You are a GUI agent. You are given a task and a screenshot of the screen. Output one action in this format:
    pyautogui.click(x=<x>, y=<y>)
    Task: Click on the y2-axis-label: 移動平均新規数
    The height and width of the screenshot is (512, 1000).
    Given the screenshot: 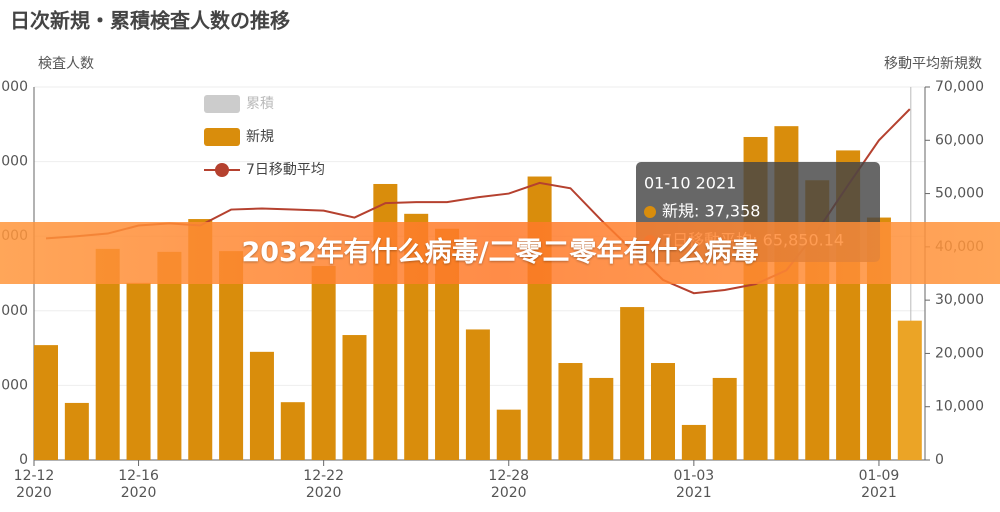 What is the action you would take?
    pyautogui.click(x=933, y=64)
    